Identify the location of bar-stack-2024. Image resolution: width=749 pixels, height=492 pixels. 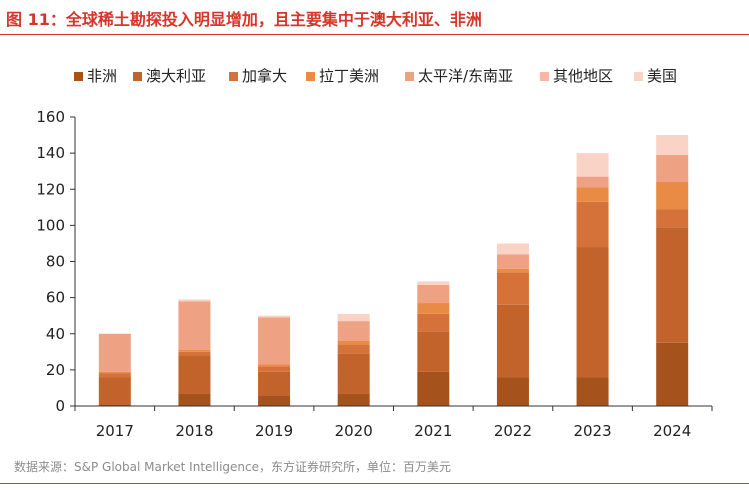
(672, 270).